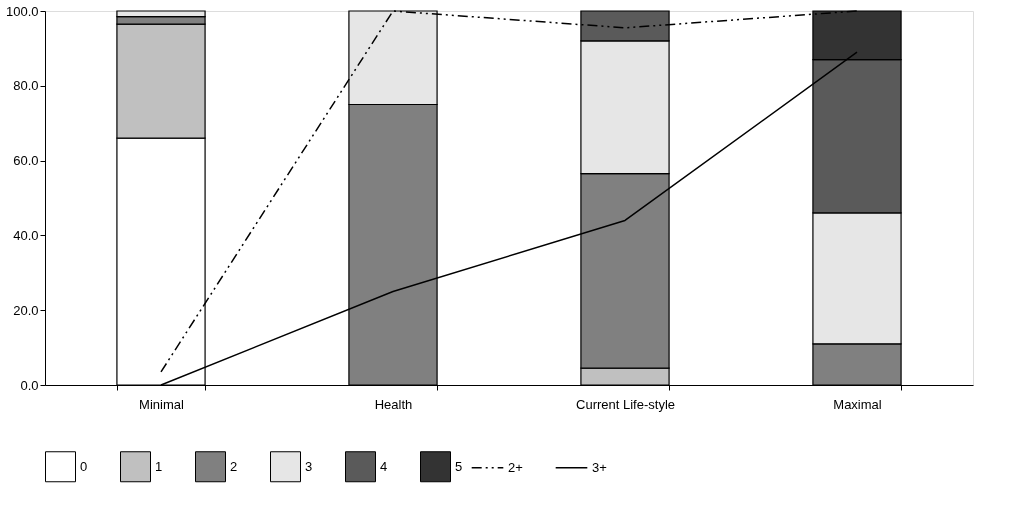 Image resolution: width=1033 pixels, height=509 pixels. Describe the element at coordinates (161, 404) in the screenshot. I see `x-tick-label: Minimal` at that location.